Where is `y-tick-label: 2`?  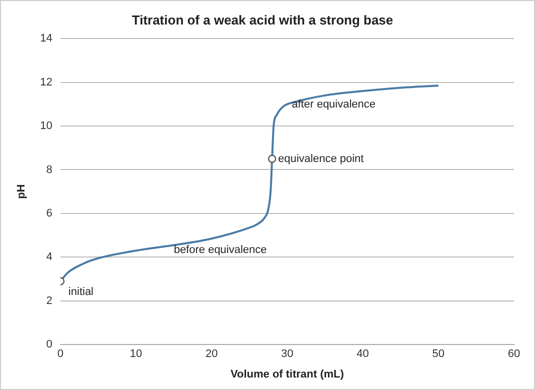
y-tick-label: 2 is located at coordinates (49, 300).